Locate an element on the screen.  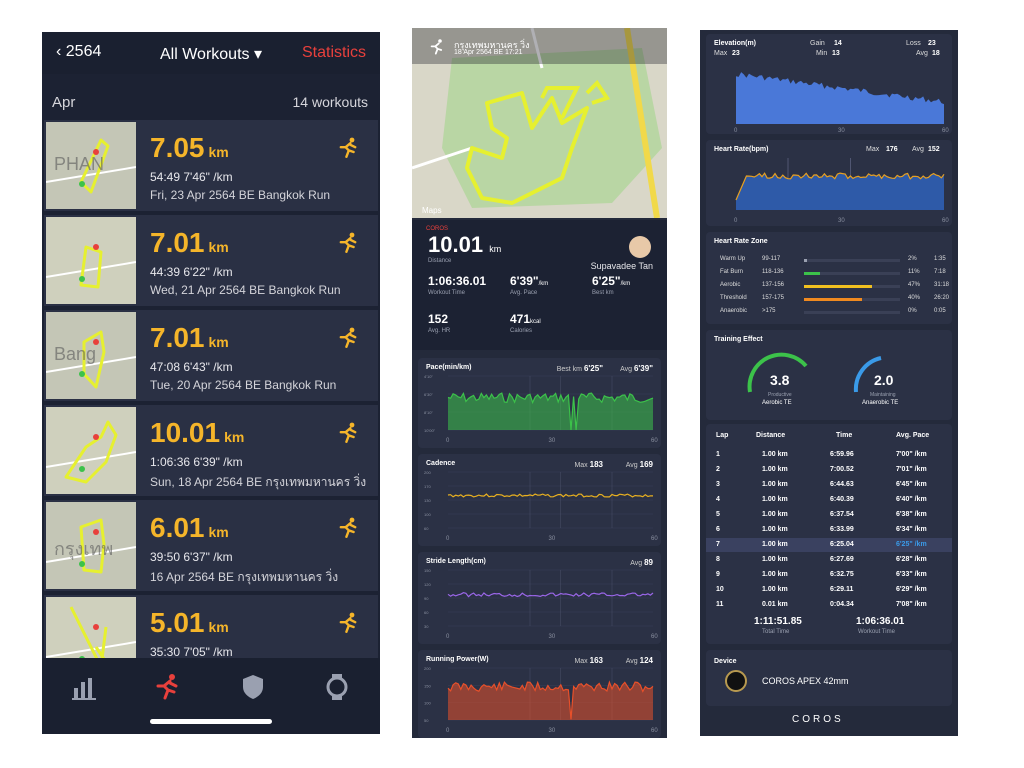
elevation-avg-label: Avg is located at coordinates (922, 53).